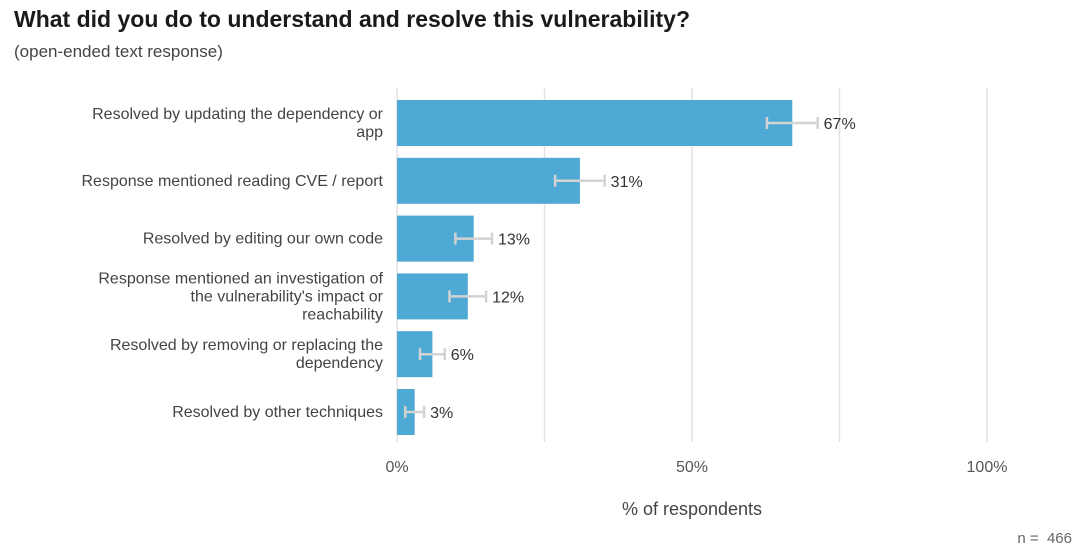 Image resolution: width=1080 pixels, height=558 pixels. What do you see at coordinates (396, 467) in the screenshot?
I see `x-tick-label: 0%` at bounding box center [396, 467].